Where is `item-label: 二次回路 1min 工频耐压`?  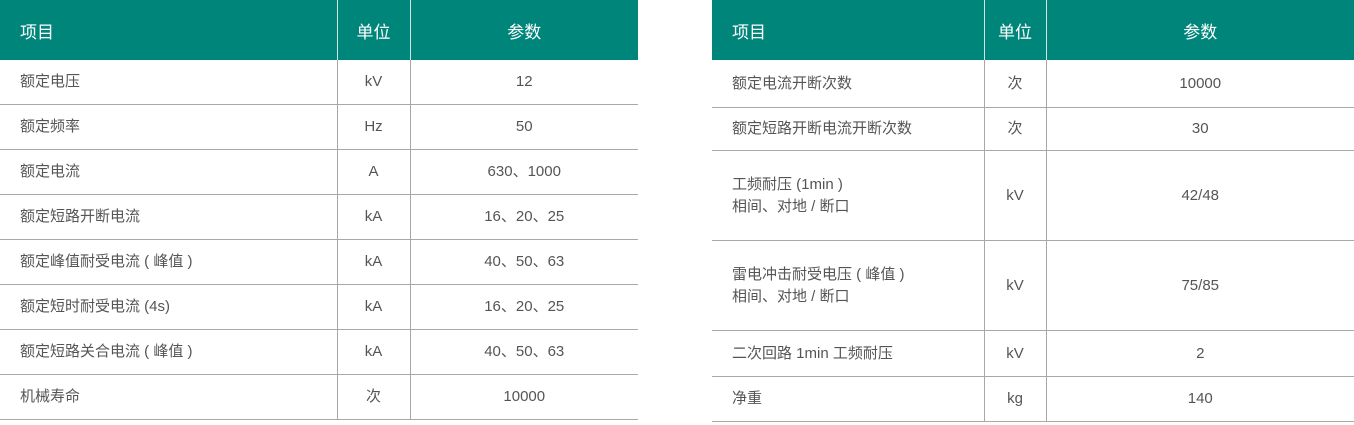
item-label: 二次回路 1min 工频耐压 is located at coordinates (812, 353).